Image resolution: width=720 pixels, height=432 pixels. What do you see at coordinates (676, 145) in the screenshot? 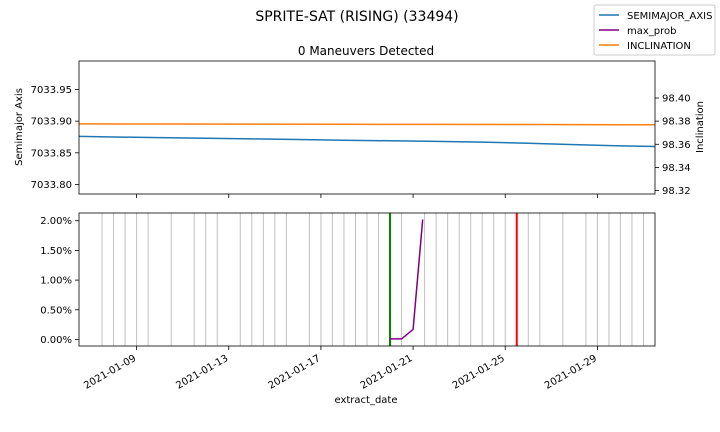
I see `top-right-tick-label: 98.36` at bounding box center [676, 145].